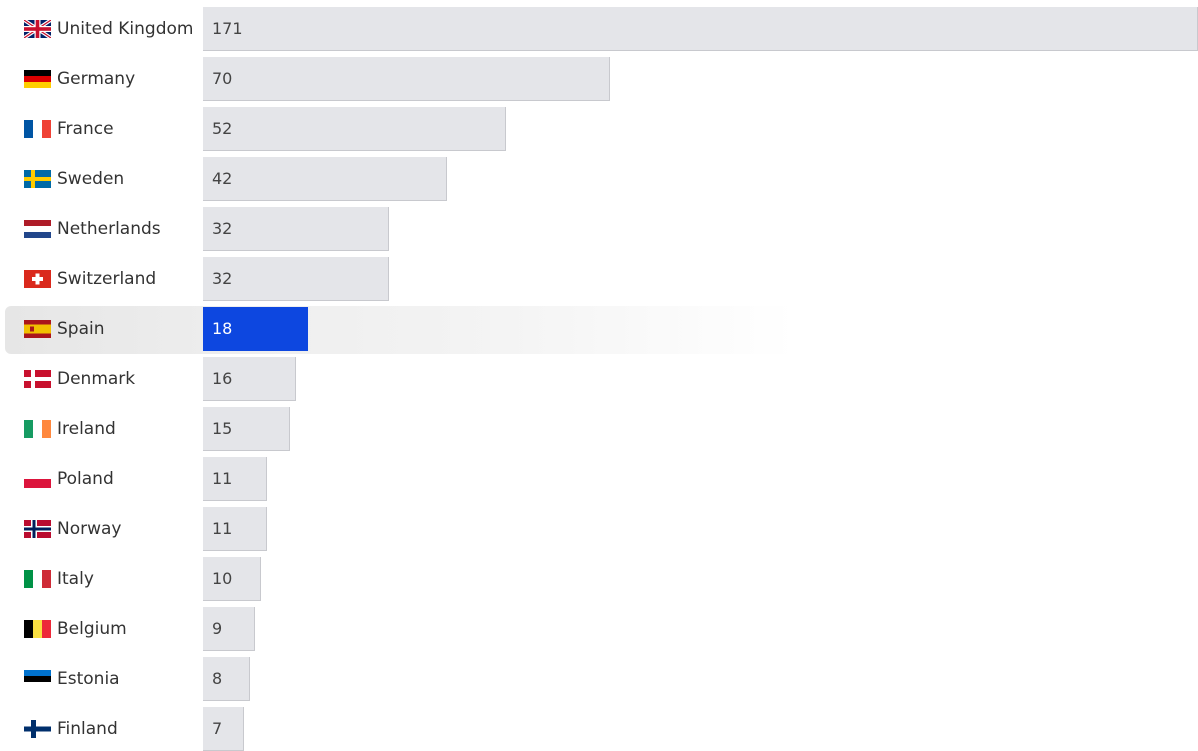 The image size is (1198, 751). I want to click on bar: 16, so click(249, 379).